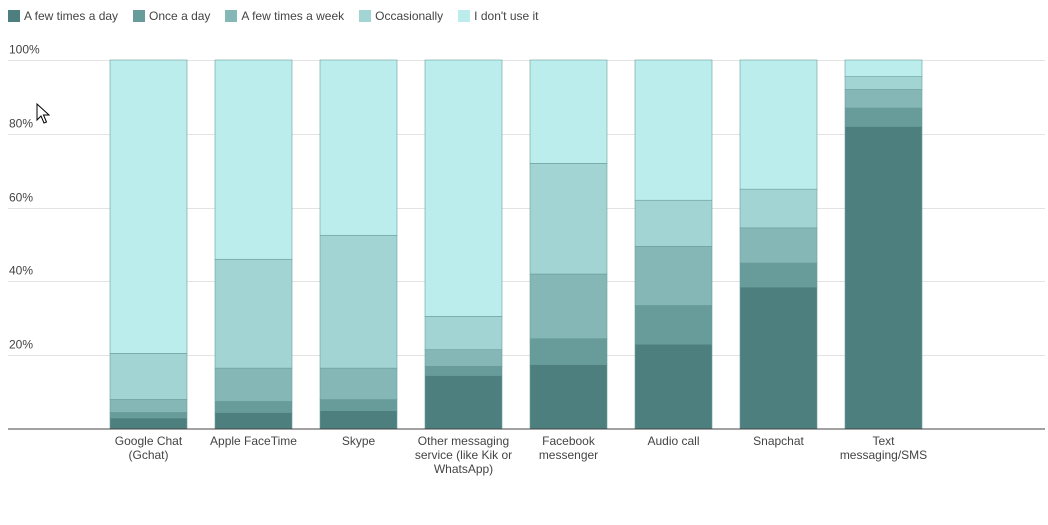 This screenshot has width=1048, height=525. Describe the element at coordinates (358, 147) in the screenshot. I see `bar-segment: I don't use it: 47.5%` at that location.